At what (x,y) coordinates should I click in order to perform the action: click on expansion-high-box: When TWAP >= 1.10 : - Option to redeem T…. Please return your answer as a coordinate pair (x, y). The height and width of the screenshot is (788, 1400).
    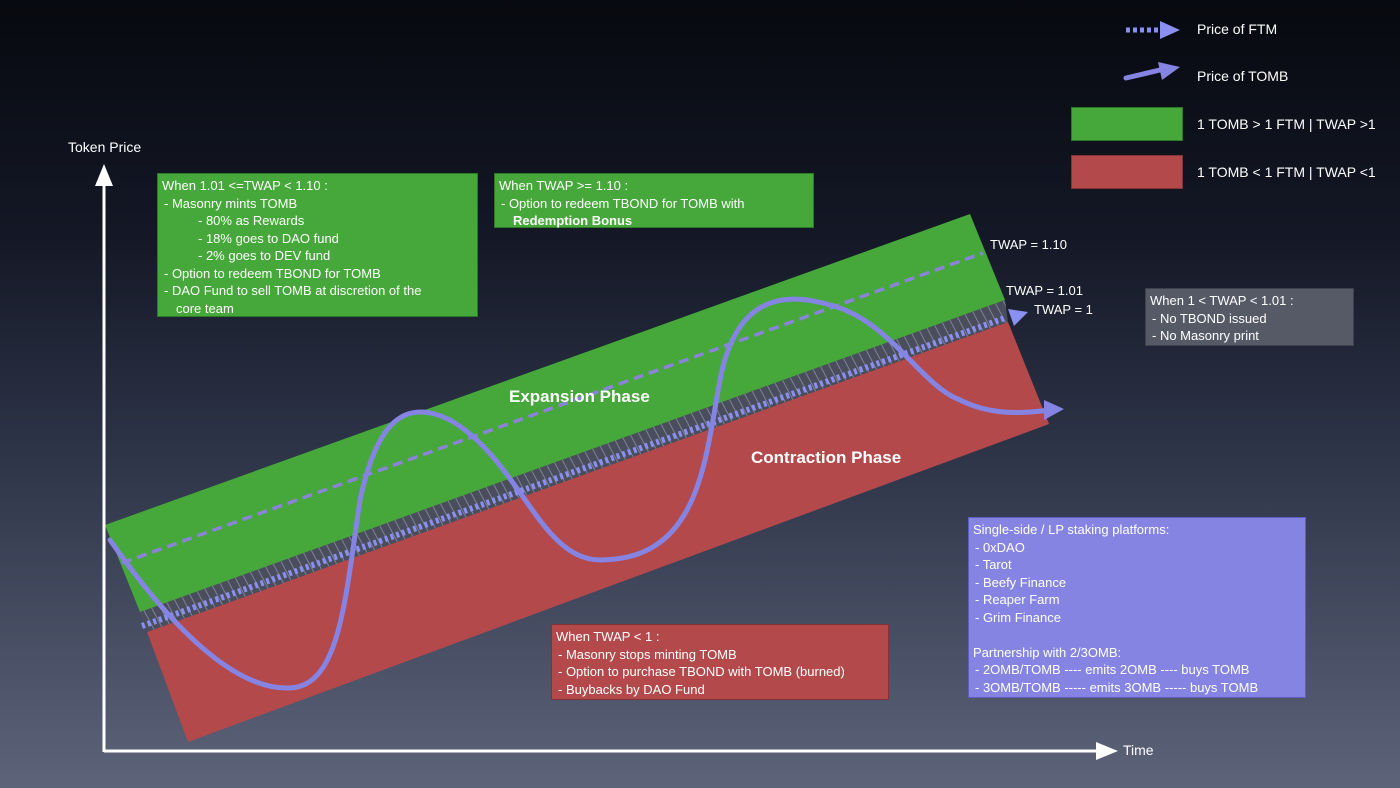
    Looking at the image, I should click on (654, 200).